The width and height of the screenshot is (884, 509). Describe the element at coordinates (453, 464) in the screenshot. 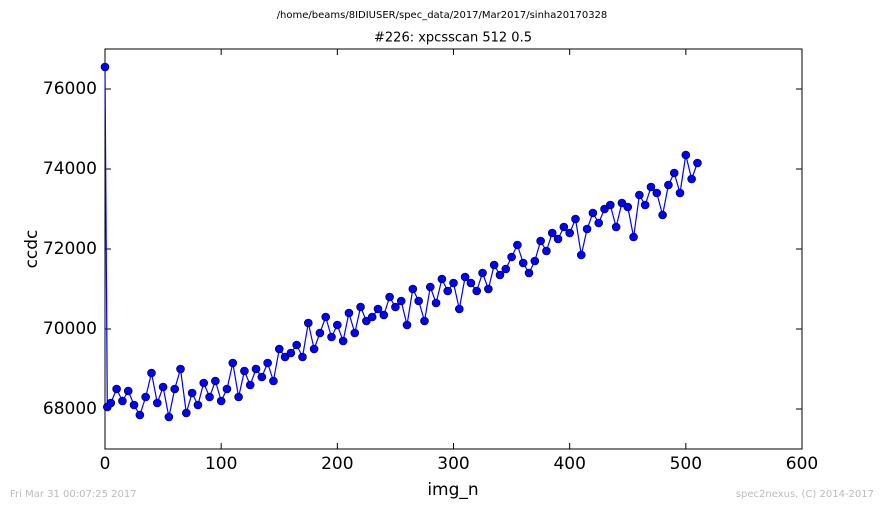

I see `x-tick-label: 300` at that location.